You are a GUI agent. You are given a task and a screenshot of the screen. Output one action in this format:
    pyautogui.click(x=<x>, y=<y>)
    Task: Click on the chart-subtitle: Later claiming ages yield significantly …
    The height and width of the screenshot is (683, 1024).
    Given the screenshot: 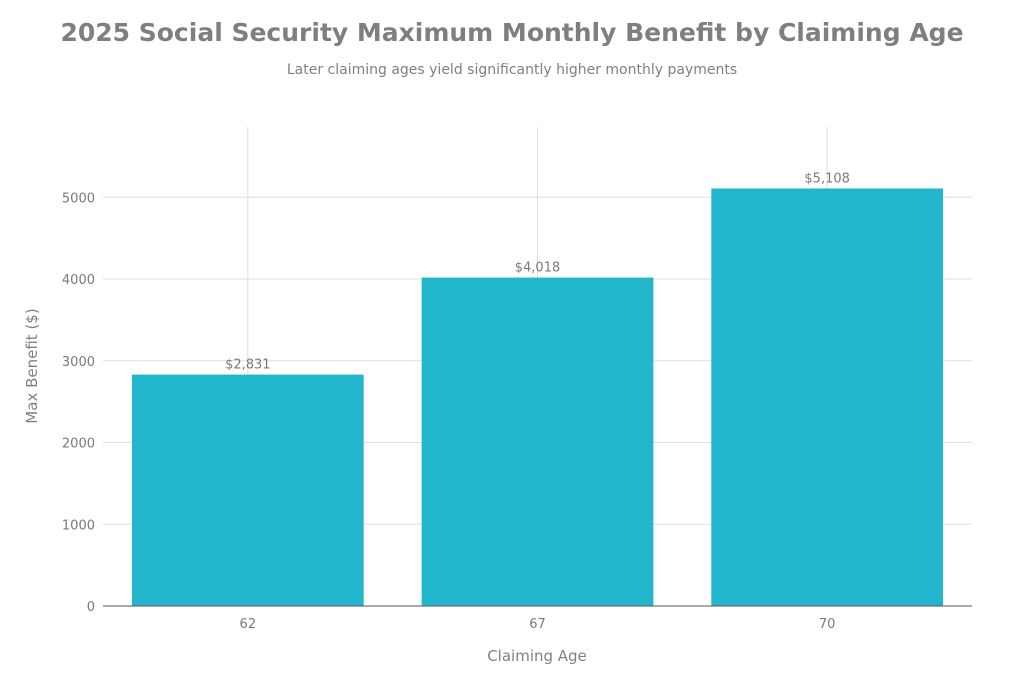 What is the action you would take?
    pyautogui.click(x=512, y=70)
    